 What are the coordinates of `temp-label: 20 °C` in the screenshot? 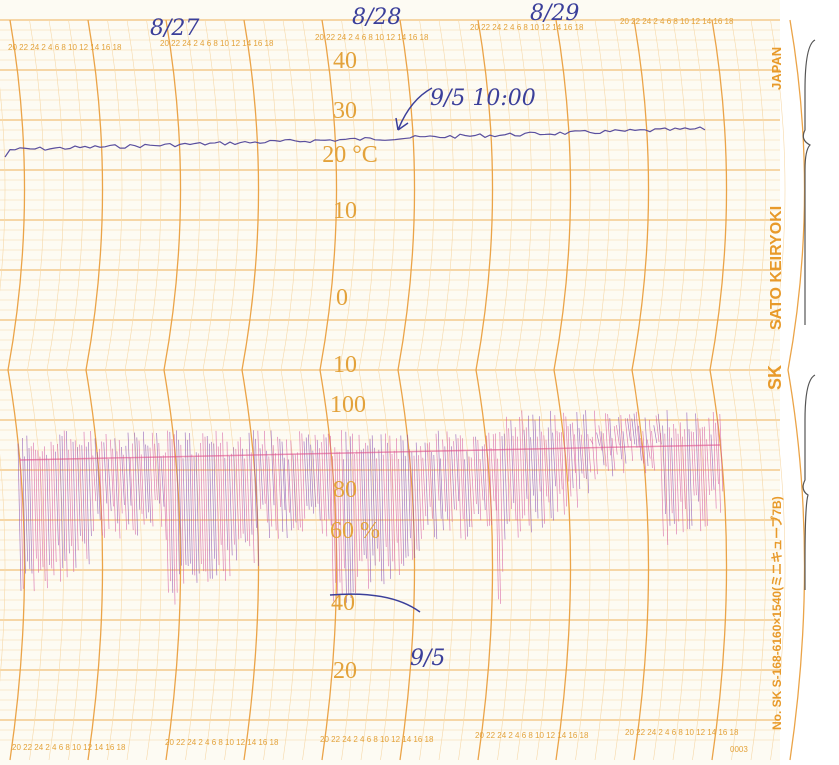 It's located at (350, 155).